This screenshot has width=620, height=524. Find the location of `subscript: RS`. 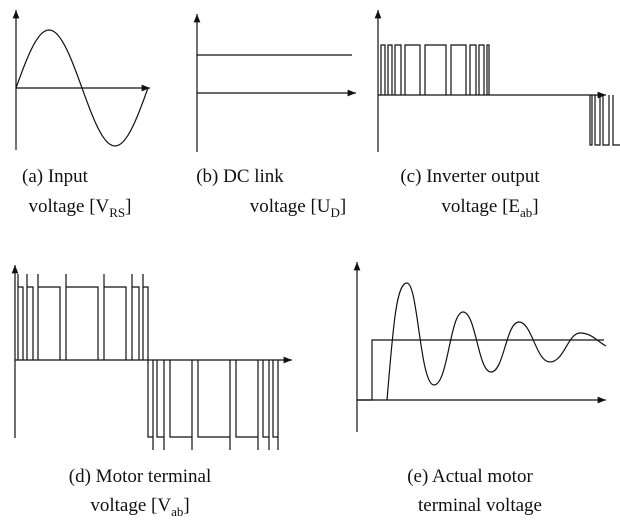

subscript: RS is located at coordinates (117, 212).